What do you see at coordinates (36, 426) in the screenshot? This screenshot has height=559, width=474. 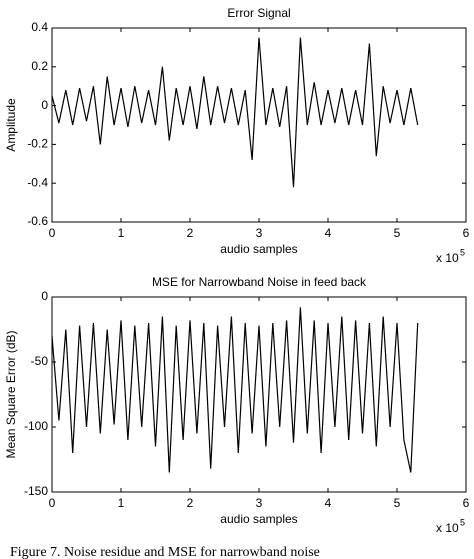 I see `y-tick-label: -100` at bounding box center [36, 426].